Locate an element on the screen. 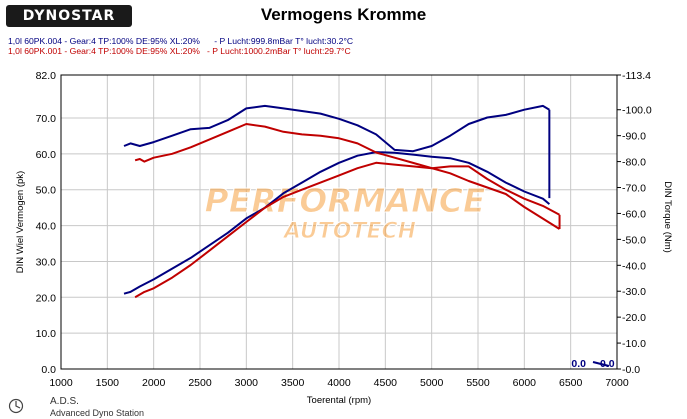 This screenshot has height=419, width=687. x-tick-label: 2500 is located at coordinates (200, 383).